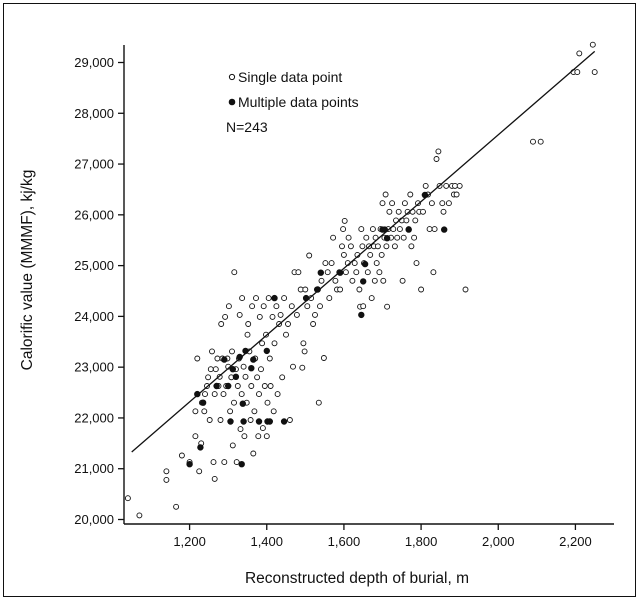 The height and width of the screenshot is (602, 642). Describe the element at coordinates (344, 541) in the screenshot. I see `x-tick-label: 1,600` at that location.